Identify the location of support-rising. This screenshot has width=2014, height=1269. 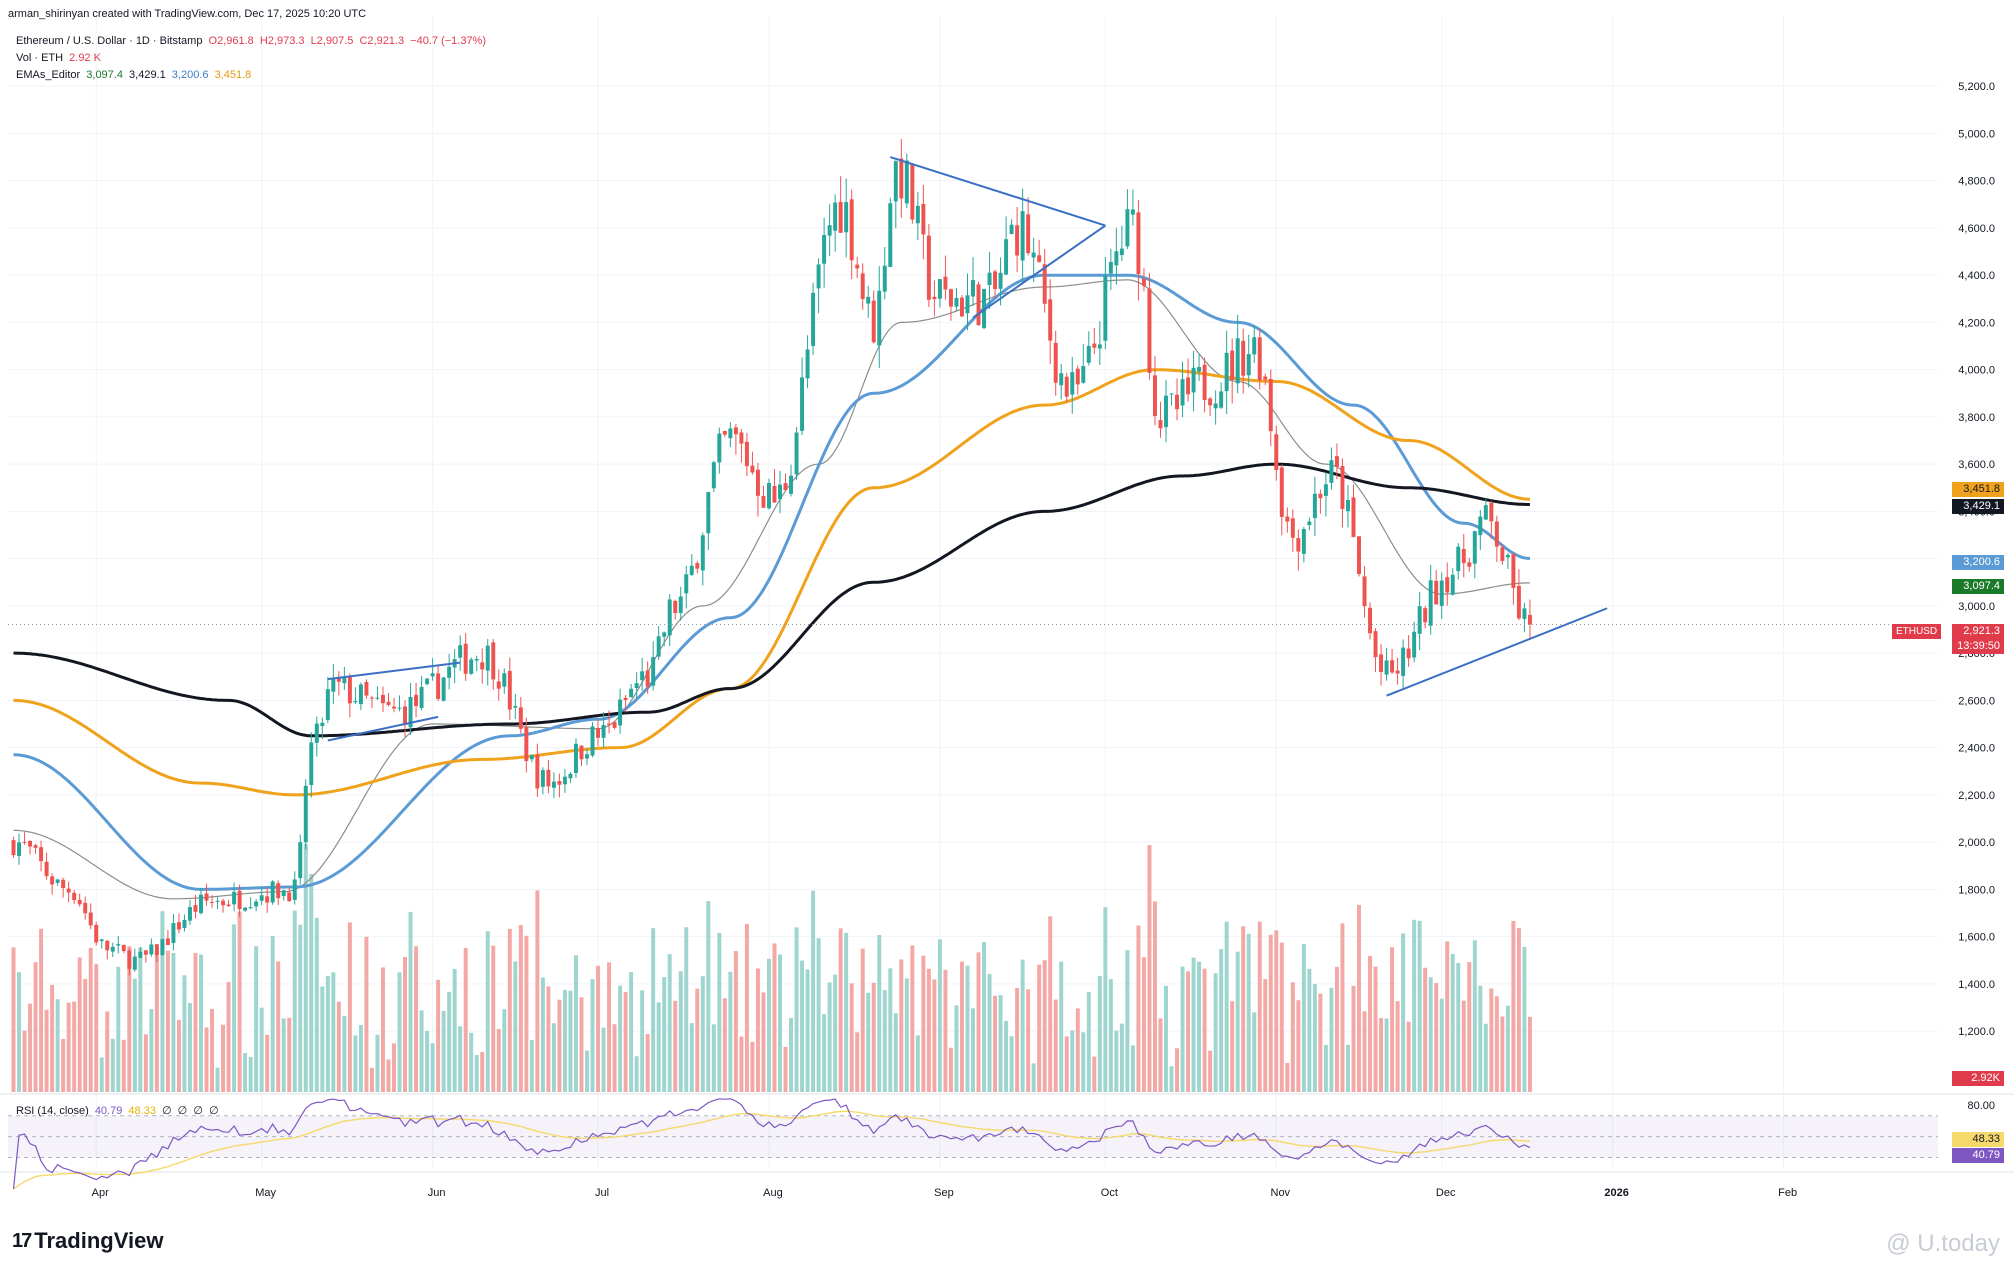
(1497, 652).